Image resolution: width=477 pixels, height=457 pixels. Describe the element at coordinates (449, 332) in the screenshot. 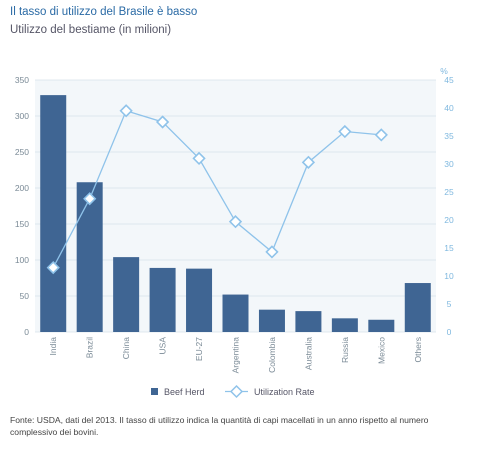

I see `right-tick-label: 0` at that location.